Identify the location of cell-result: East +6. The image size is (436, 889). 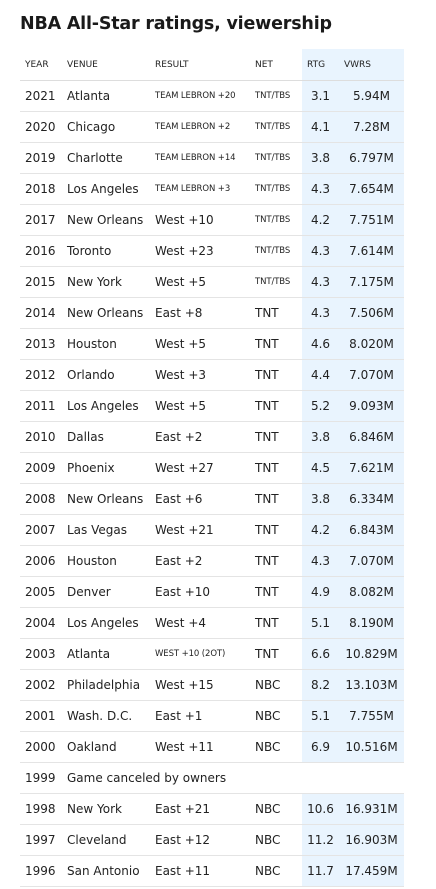
(200, 499).